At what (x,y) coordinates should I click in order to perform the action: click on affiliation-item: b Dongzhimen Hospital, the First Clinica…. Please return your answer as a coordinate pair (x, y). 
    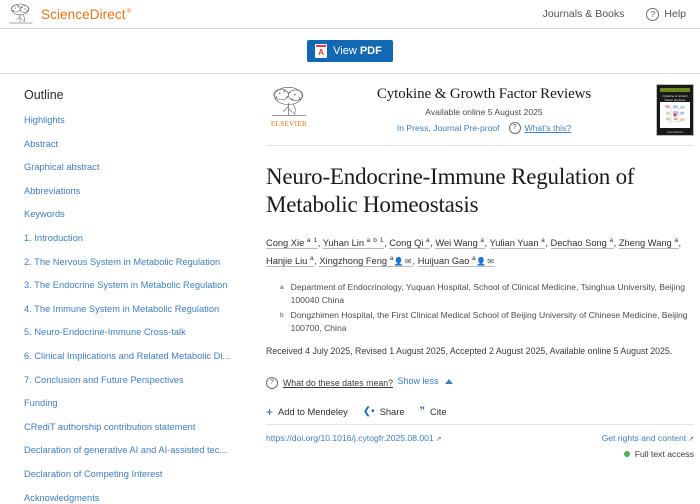
    Looking at the image, I should click on (480, 321).